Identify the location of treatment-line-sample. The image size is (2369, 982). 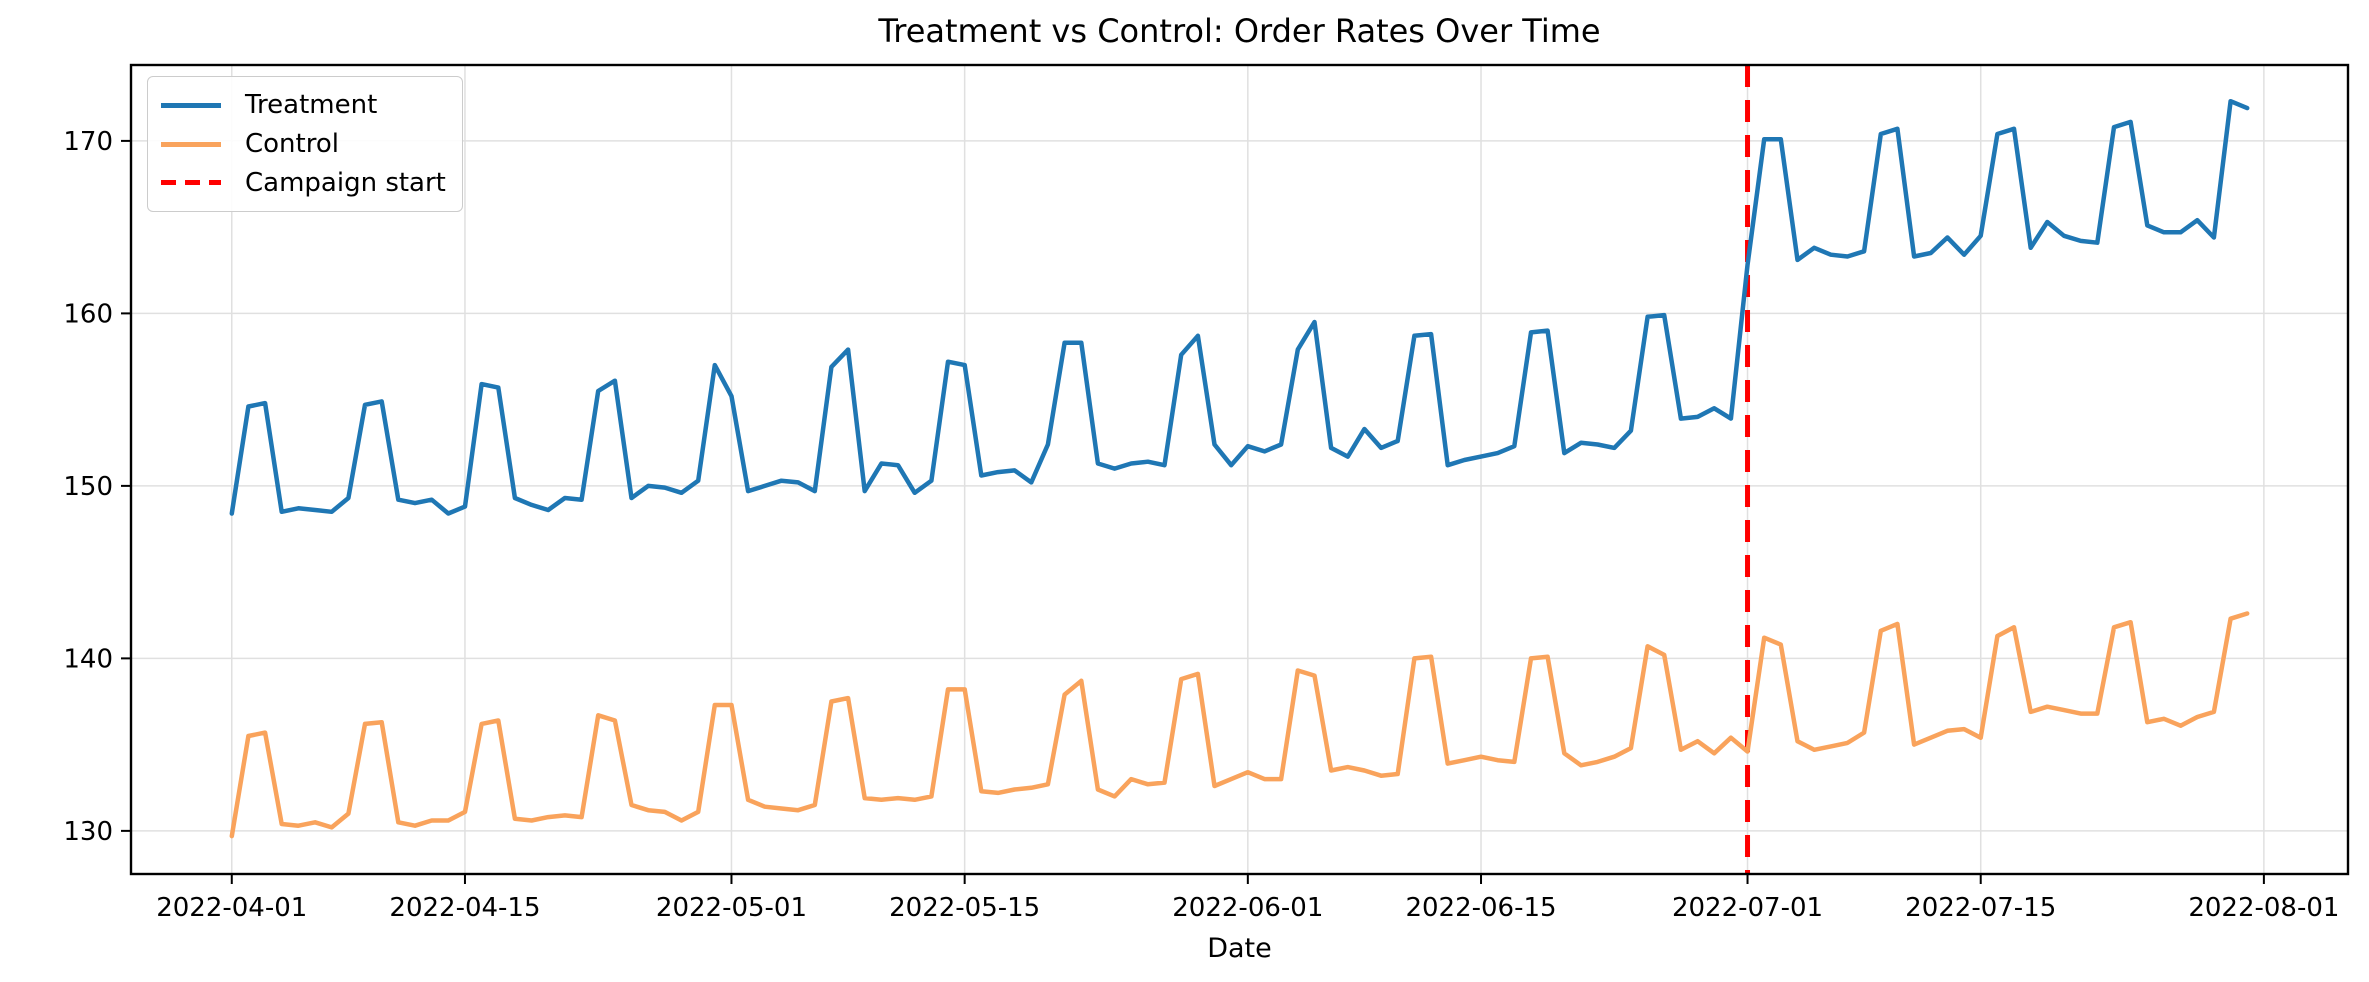
(191, 105).